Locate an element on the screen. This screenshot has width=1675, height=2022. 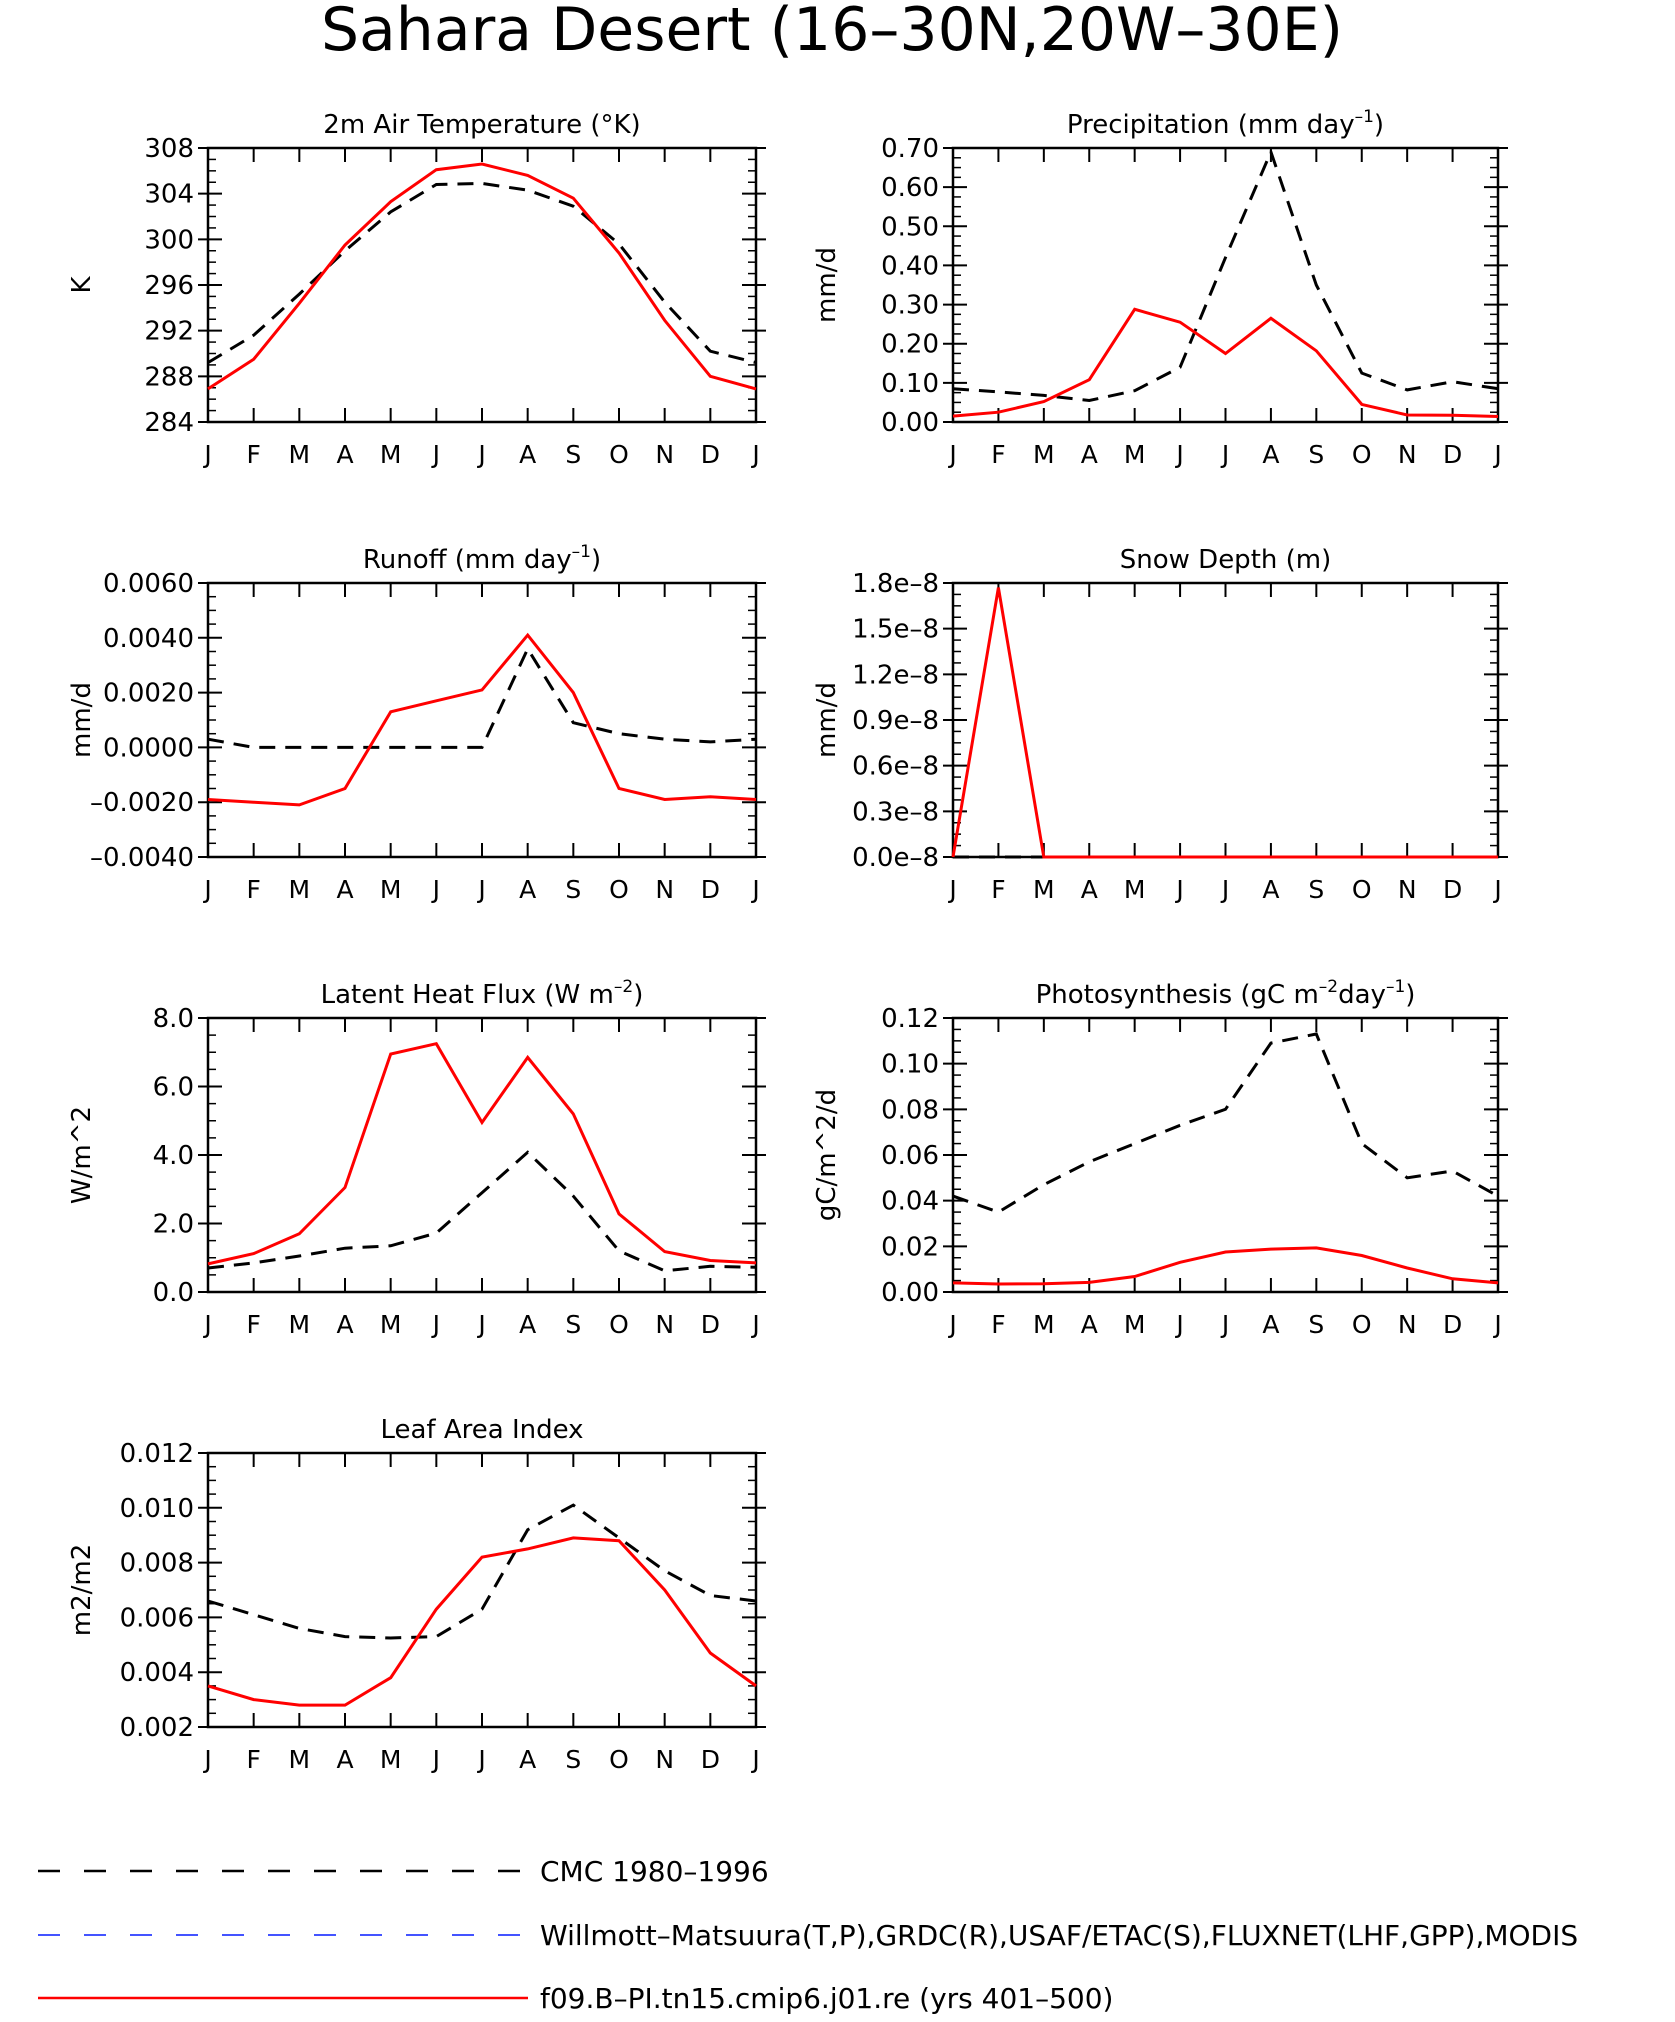
y-tick-label: 1.2e–8 is located at coordinates (895, 675).